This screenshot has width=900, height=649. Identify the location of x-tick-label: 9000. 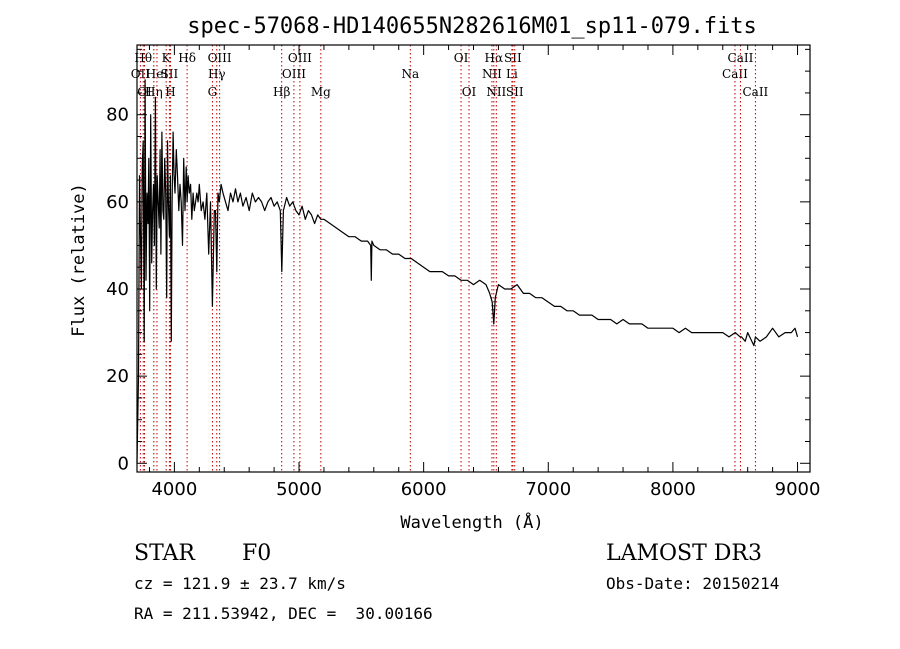
(798, 489).